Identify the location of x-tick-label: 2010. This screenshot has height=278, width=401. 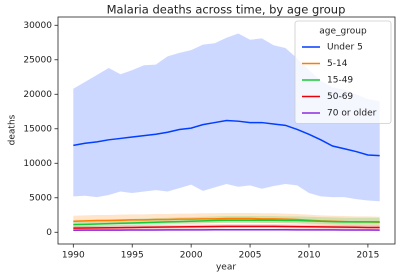
(309, 256).